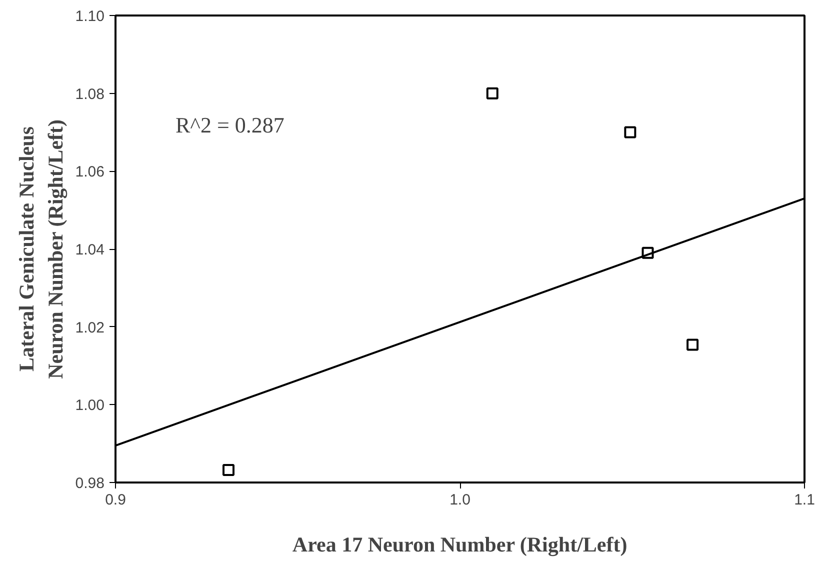 The height and width of the screenshot is (582, 829). What do you see at coordinates (90, 172) in the screenshot?
I see `y-tick-label: 1.06` at bounding box center [90, 172].